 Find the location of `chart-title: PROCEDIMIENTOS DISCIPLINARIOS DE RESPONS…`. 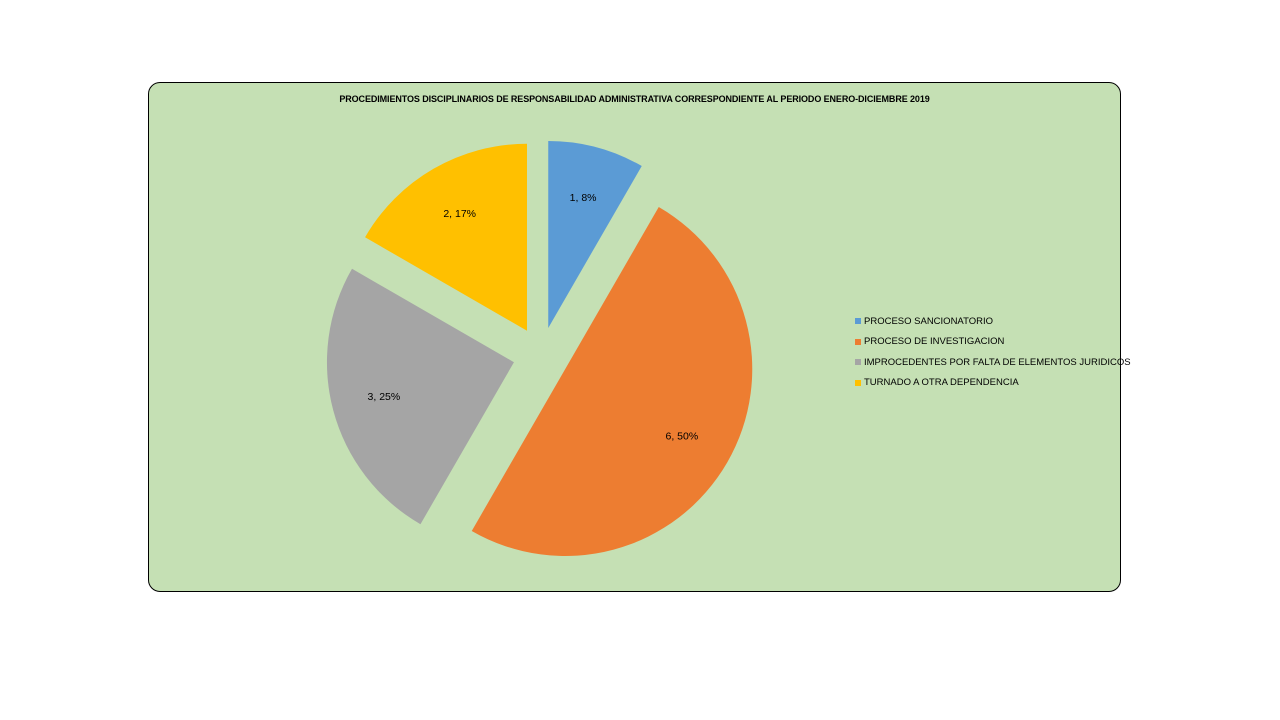

chart-title: PROCEDIMIENTOS DISCIPLINARIOS DE RESPONS… is located at coordinates (634, 99).